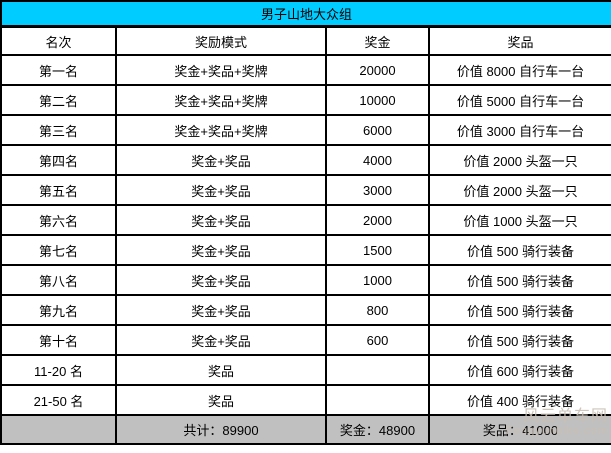 The height and width of the screenshot is (453, 611). I want to click on cell-prize: 价值 5000 自行车一台, so click(519, 100).